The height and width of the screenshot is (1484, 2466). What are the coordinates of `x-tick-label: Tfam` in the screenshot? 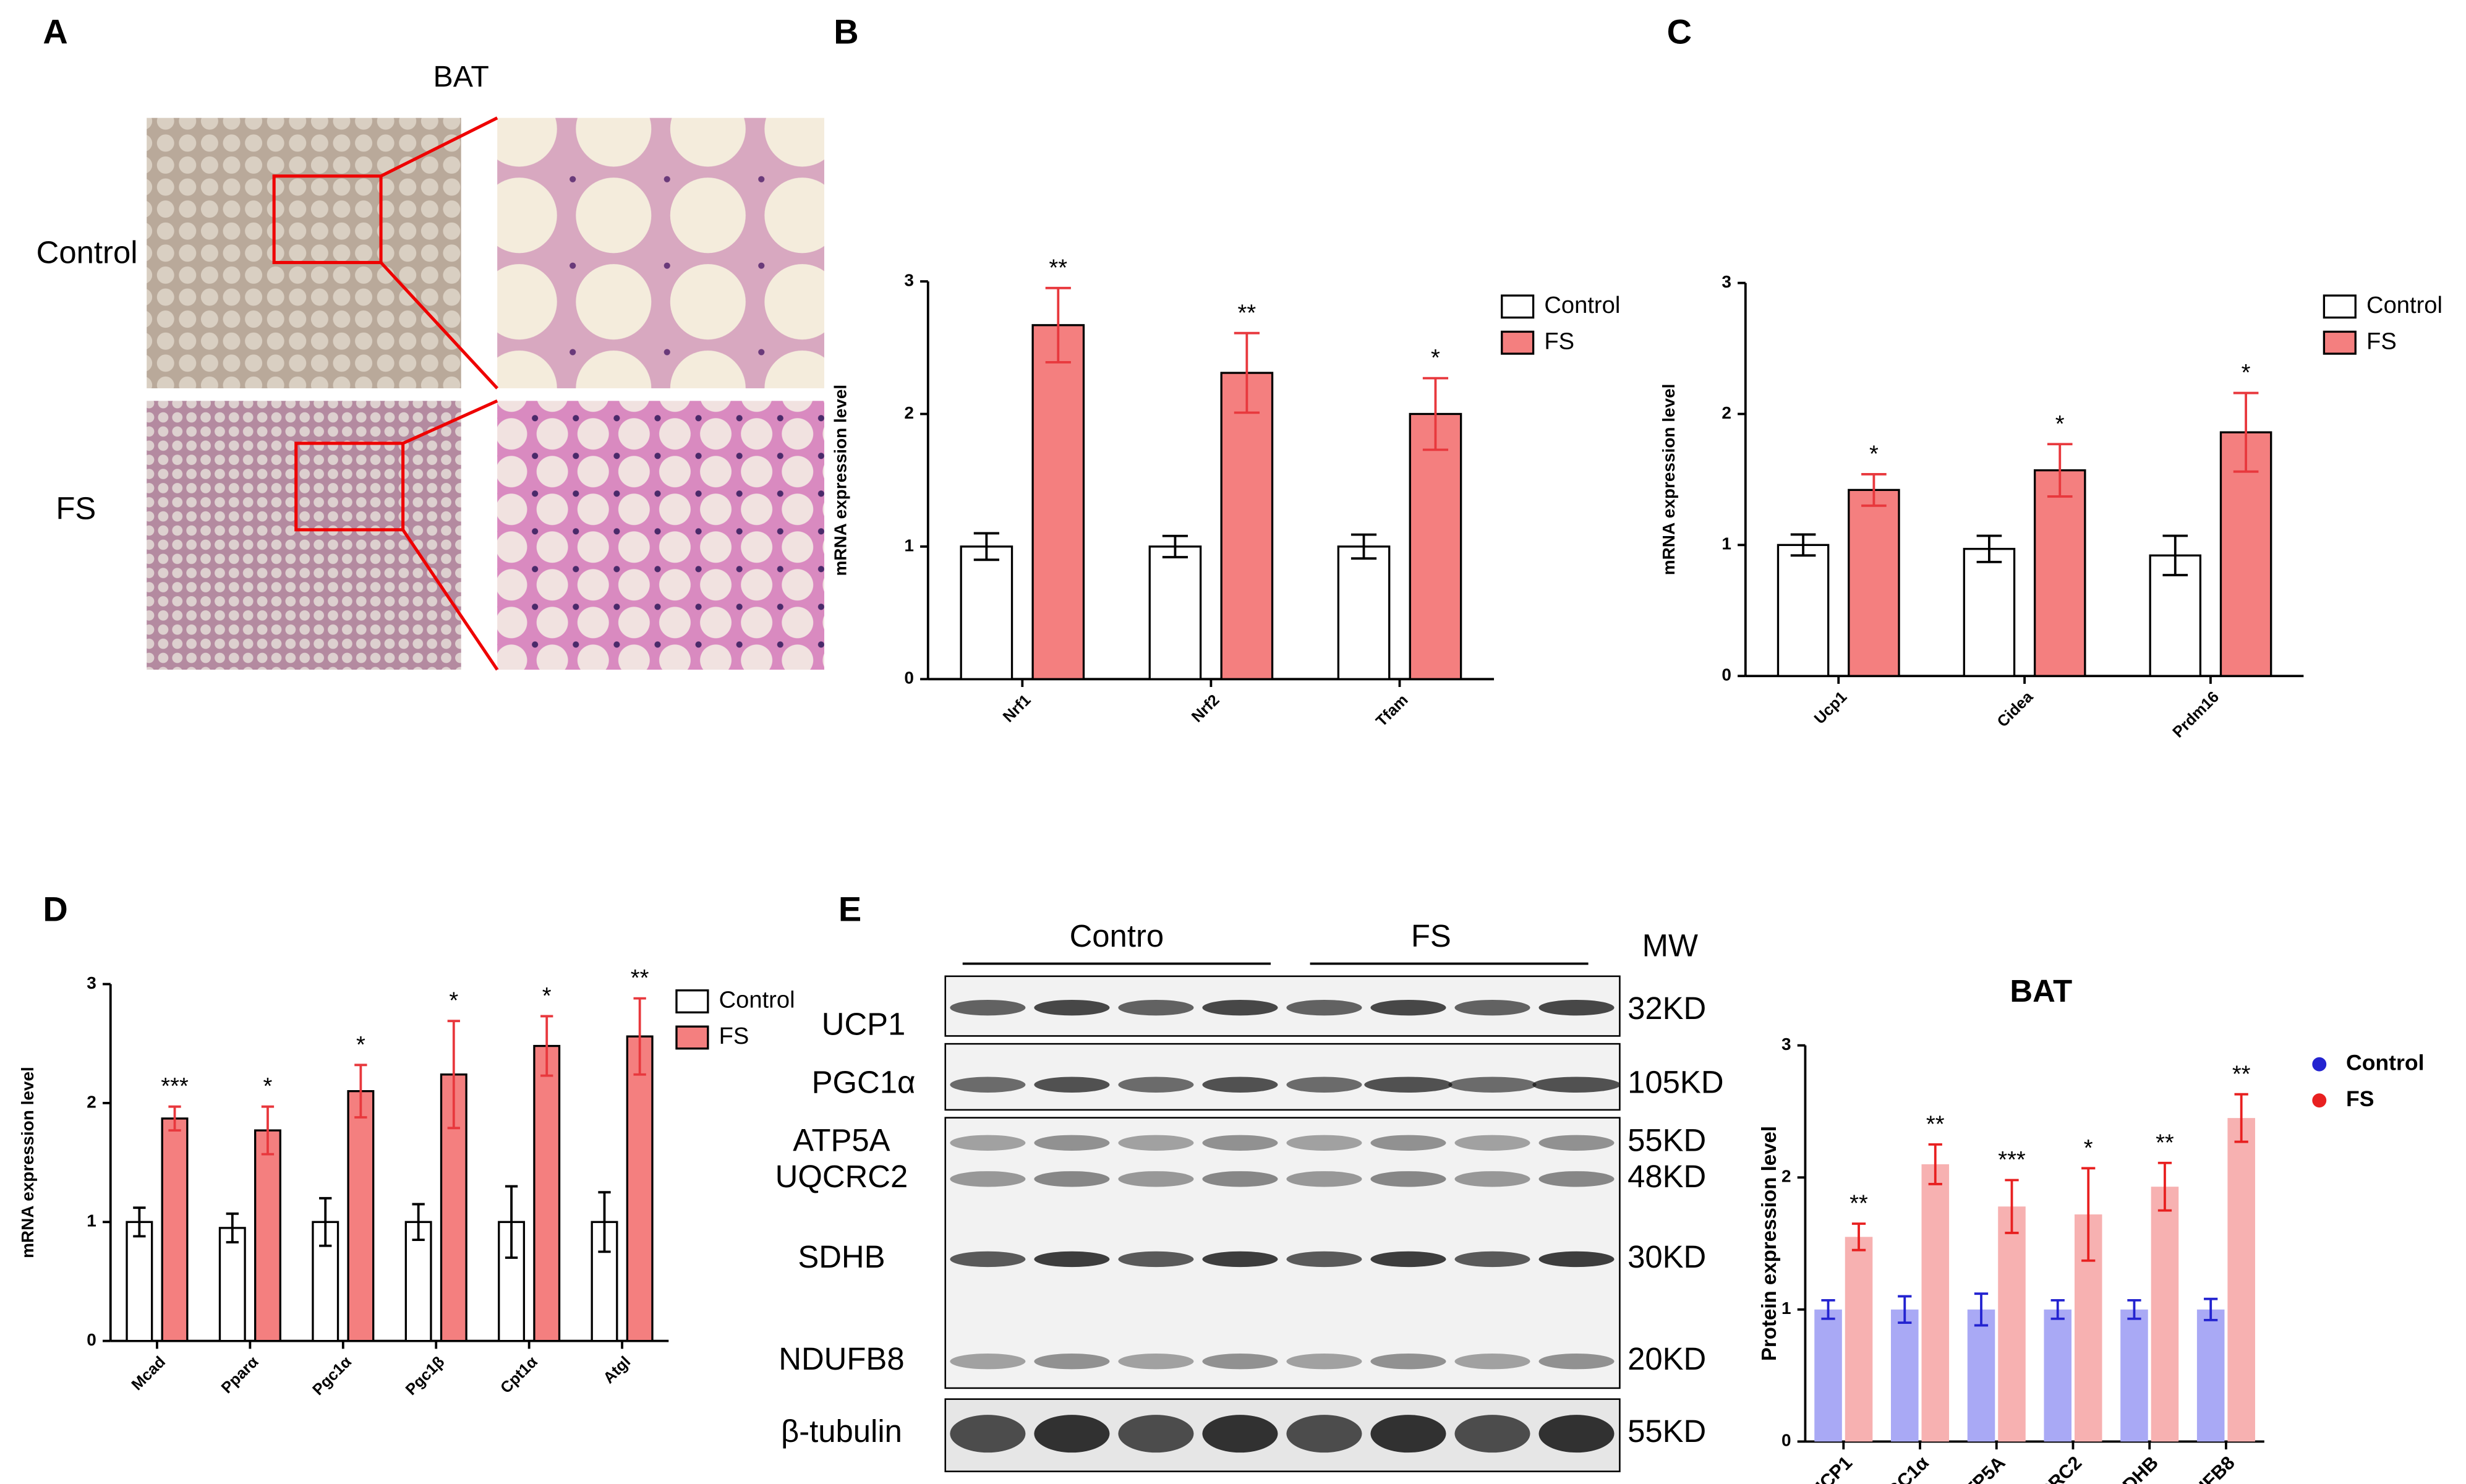 It's located at (1393, 710).